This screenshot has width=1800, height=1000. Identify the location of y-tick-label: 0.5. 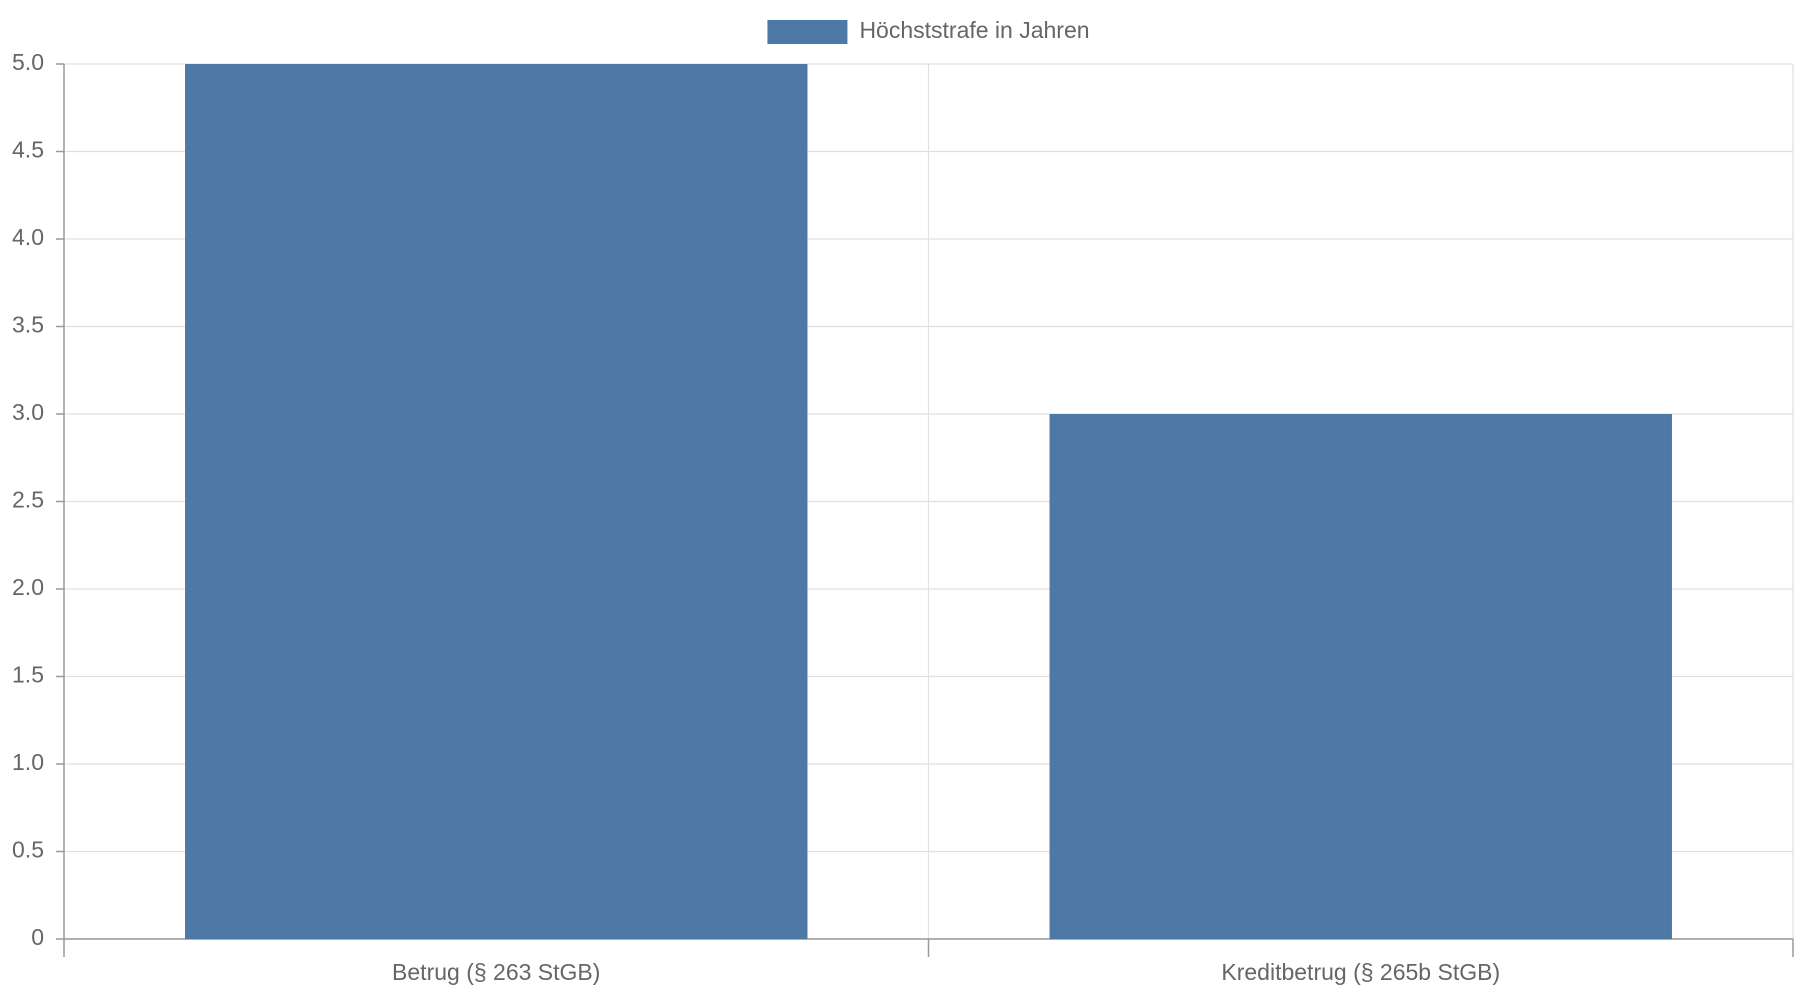
(28, 850).